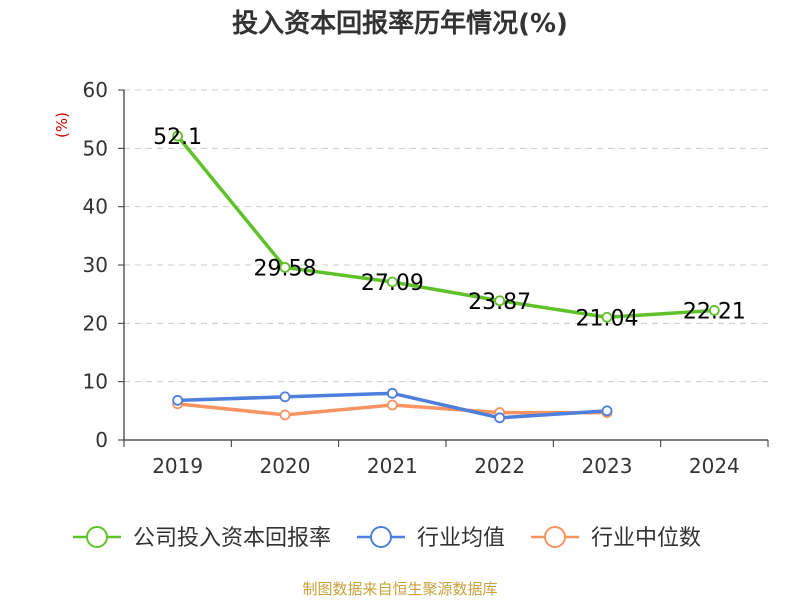  What do you see at coordinates (714, 466) in the screenshot?
I see `x-tick-label: 2024` at bounding box center [714, 466].